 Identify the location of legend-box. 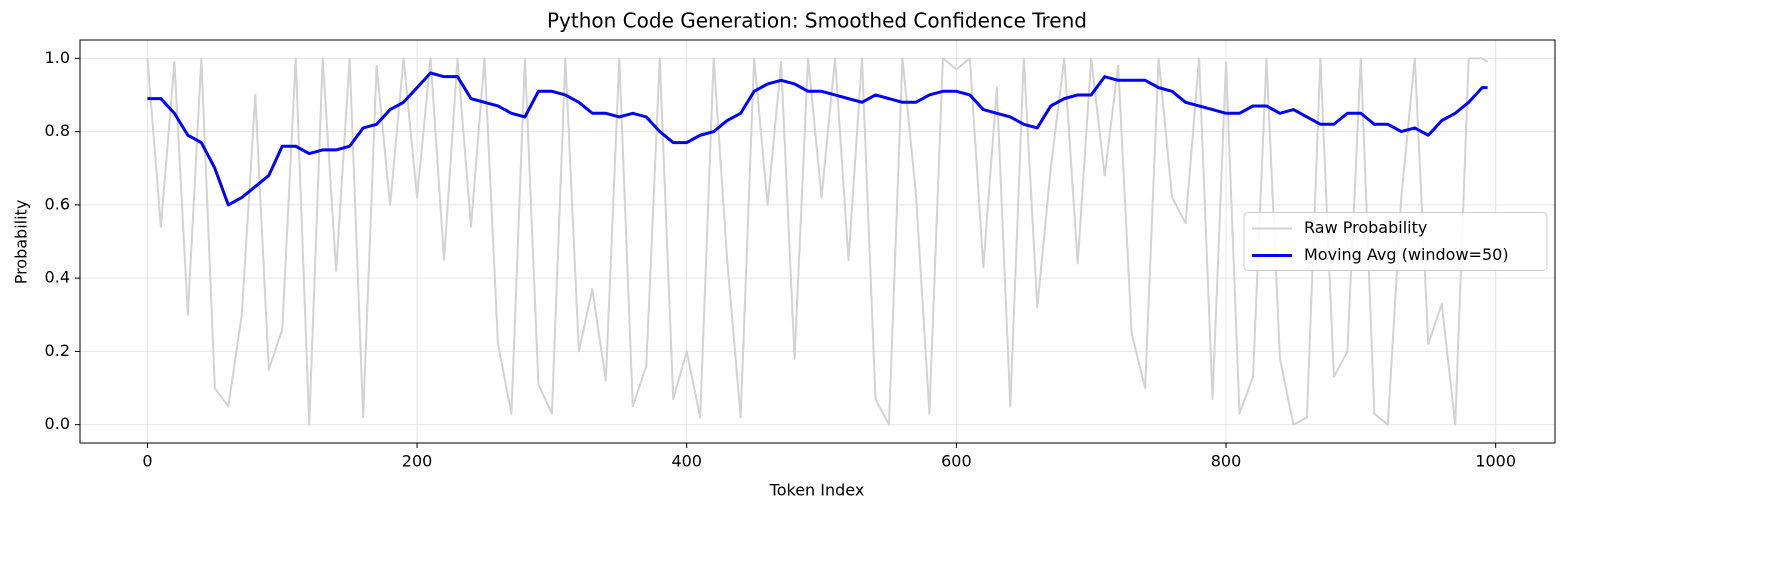
(1395, 241).